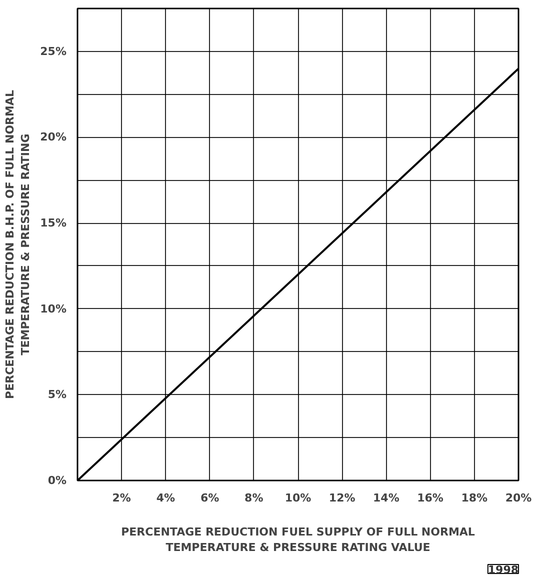 The height and width of the screenshot is (578, 548). What do you see at coordinates (503, 570) in the screenshot?
I see `text: 1998` at bounding box center [503, 570].